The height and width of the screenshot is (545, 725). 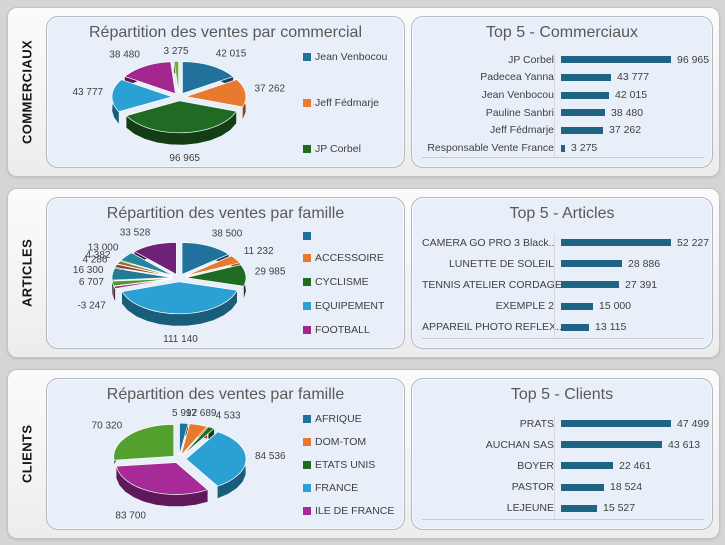 What do you see at coordinates (180, 339) in the screenshot?
I see `pie-value-label: 111 140` at bounding box center [180, 339].